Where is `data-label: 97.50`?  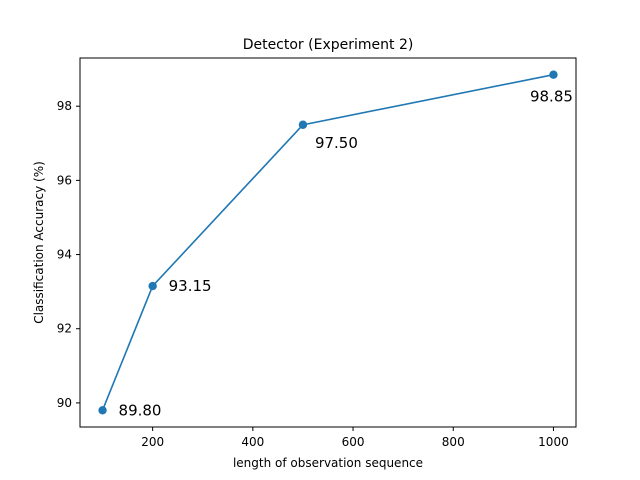
data-label: 97.50 is located at coordinates (336, 143).